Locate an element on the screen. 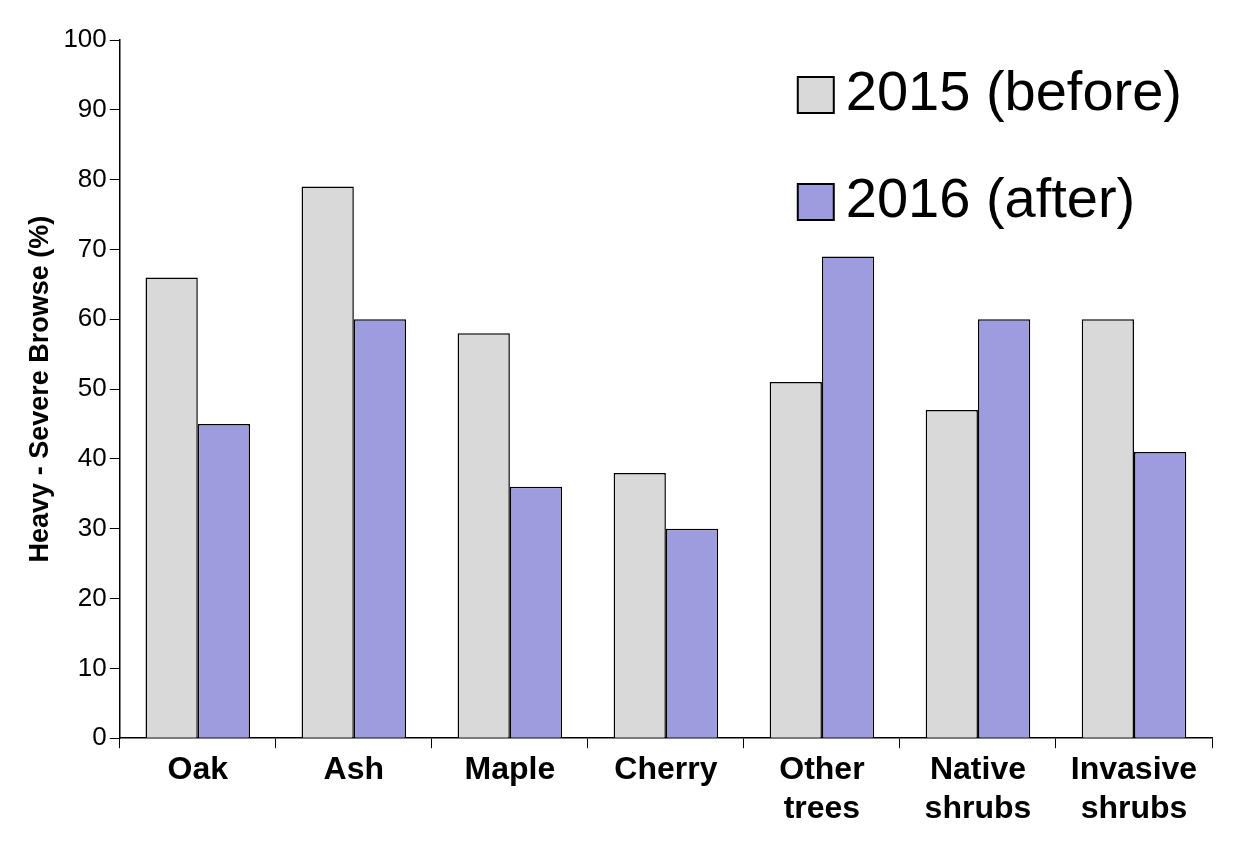 The width and height of the screenshot is (1256, 856). y-tick-label: 90 is located at coordinates (92, 107).